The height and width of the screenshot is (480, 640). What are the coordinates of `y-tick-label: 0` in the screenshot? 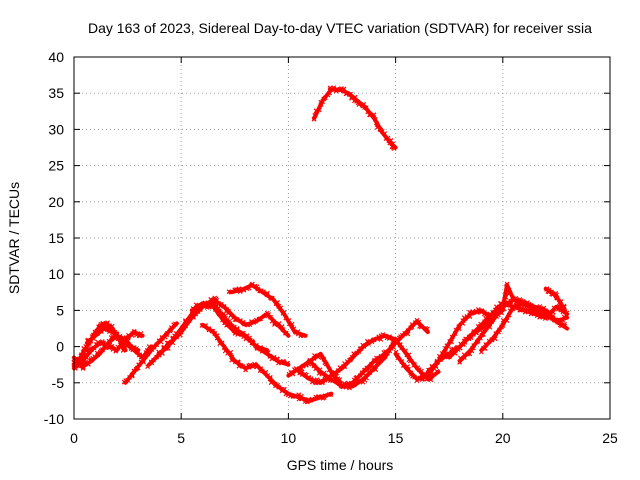 It's located at (60, 347).